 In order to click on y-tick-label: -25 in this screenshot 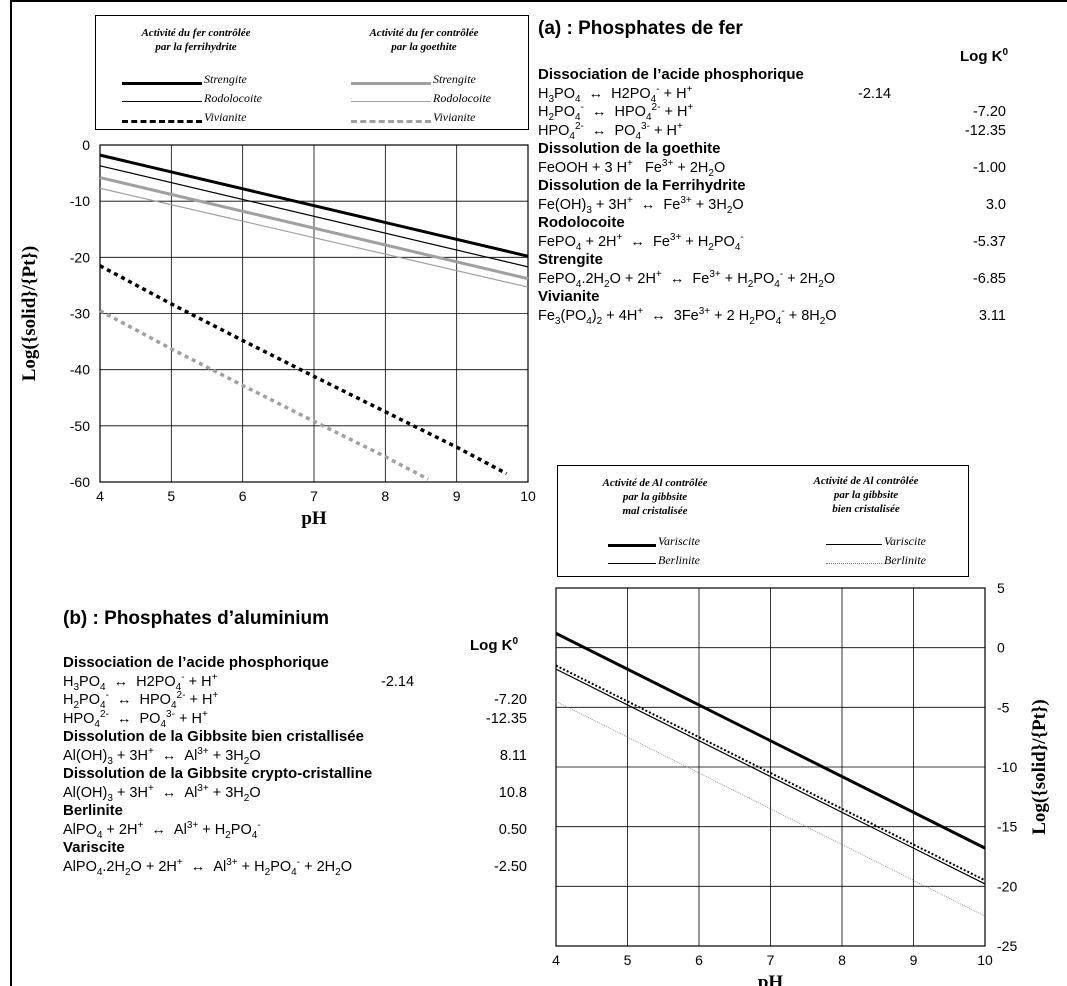, I will do `click(1007, 946)`.